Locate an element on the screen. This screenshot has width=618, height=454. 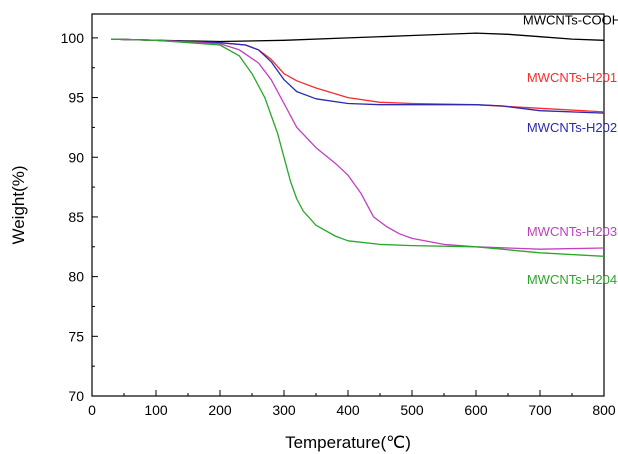
y-tick-label: 75 is located at coordinates (76, 336).